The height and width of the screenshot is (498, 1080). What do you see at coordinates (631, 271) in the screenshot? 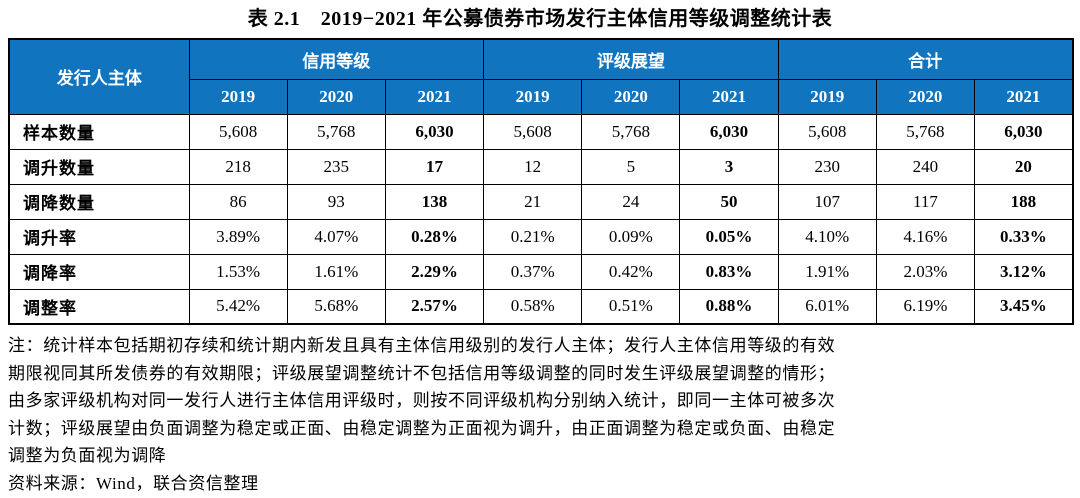
I see `cell: 0.42%` at bounding box center [631, 271].